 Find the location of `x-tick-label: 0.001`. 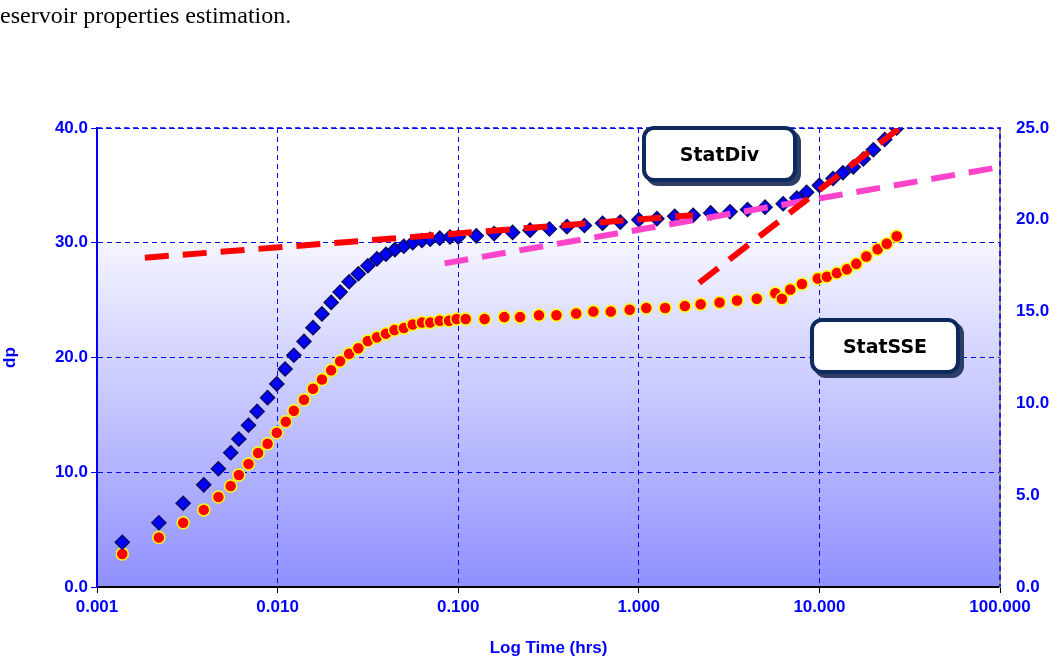

x-tick-label: 0.001 is located at coordinates (97, 606).